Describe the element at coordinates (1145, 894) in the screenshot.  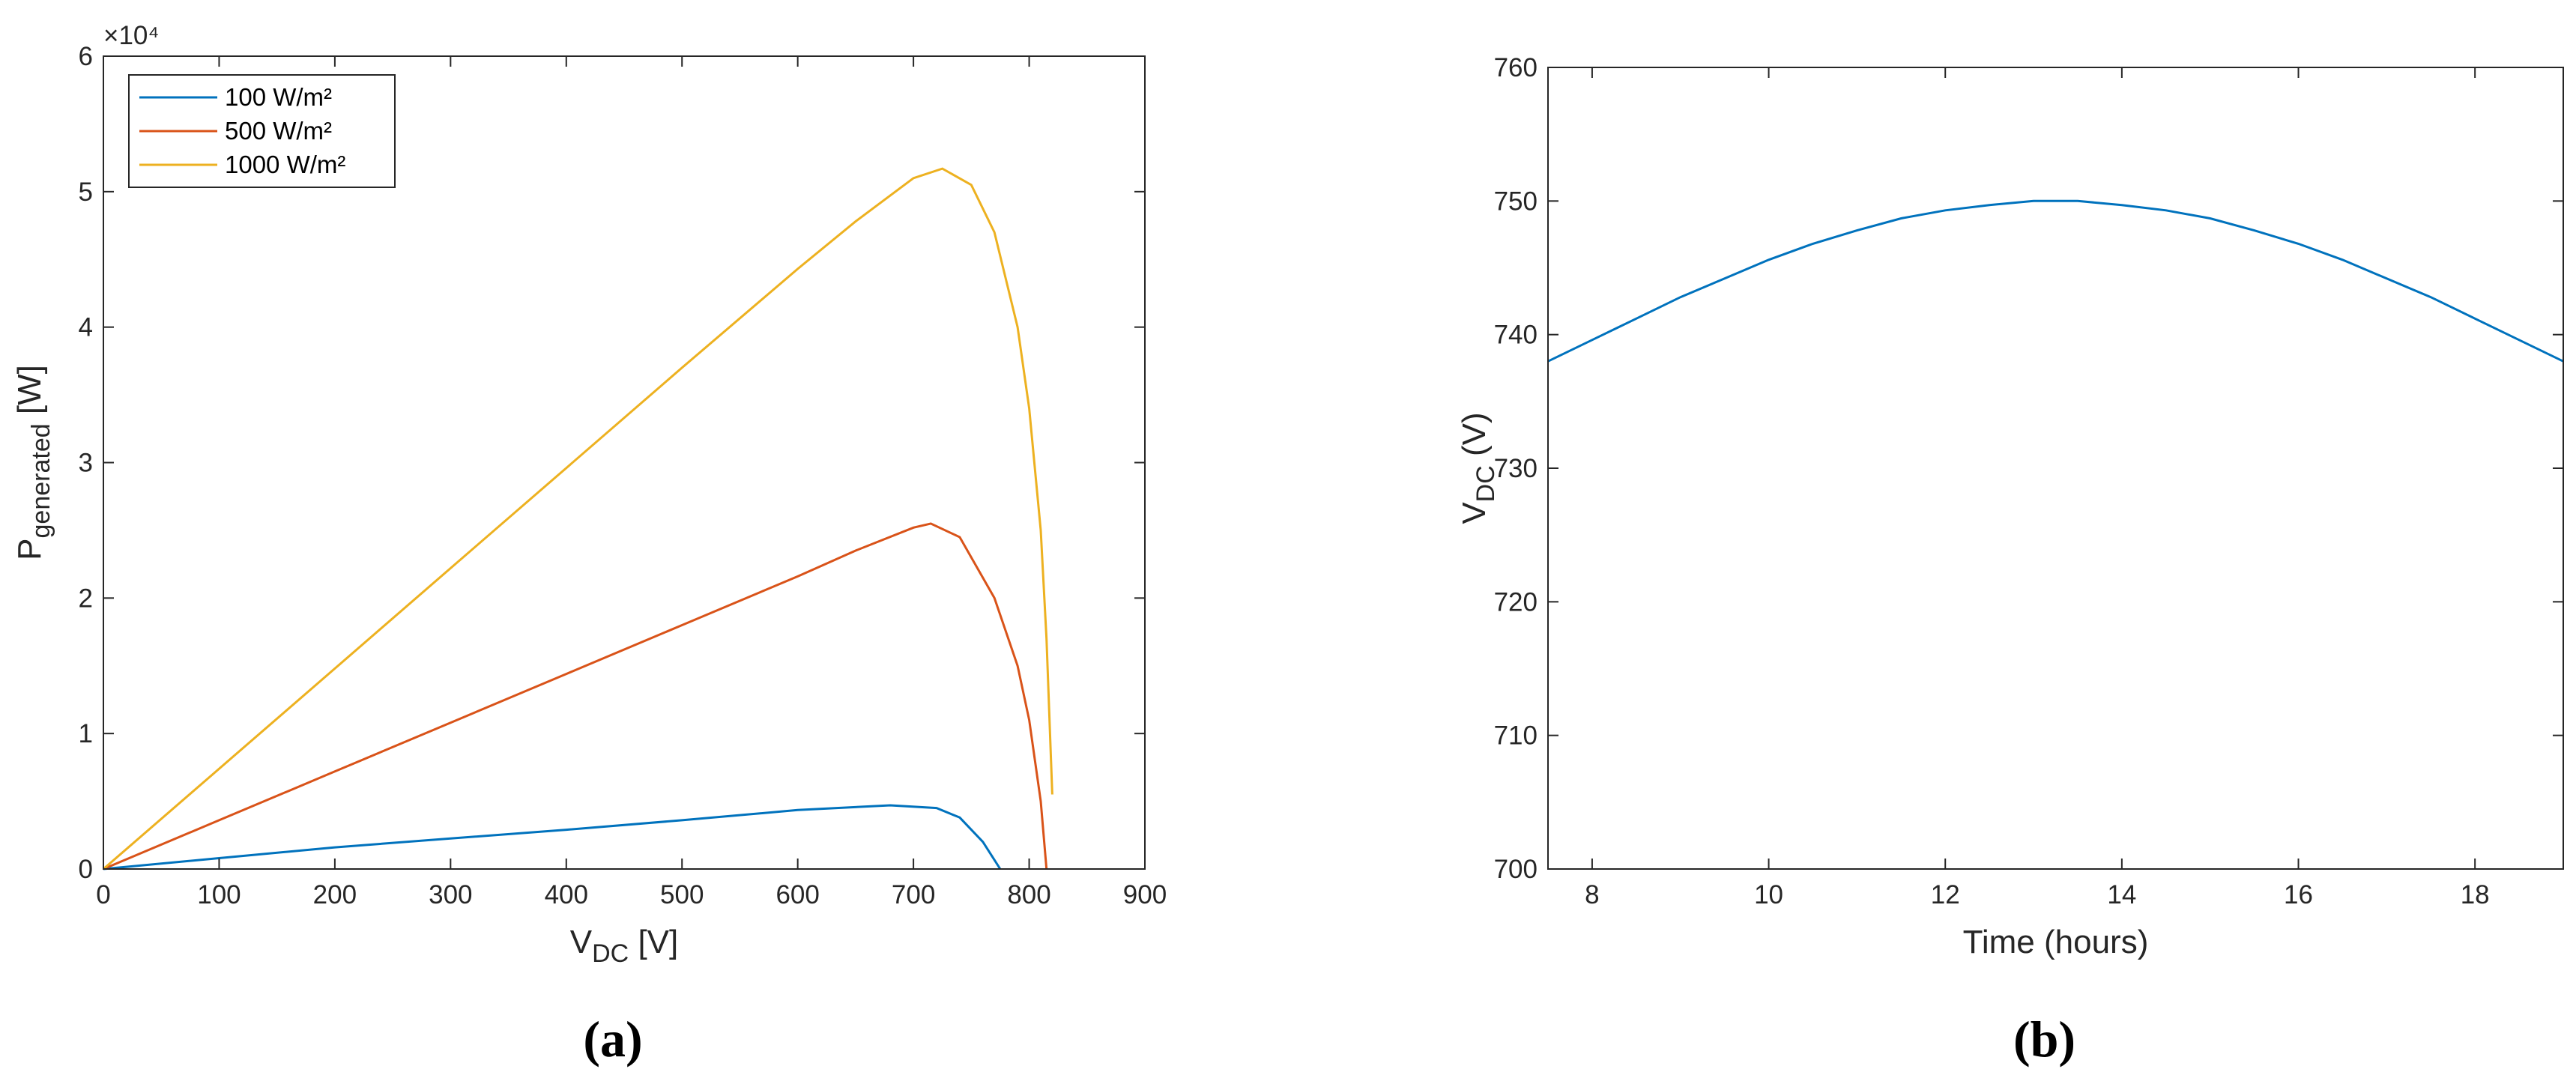
I see `x-tick-label: 900` at that location.